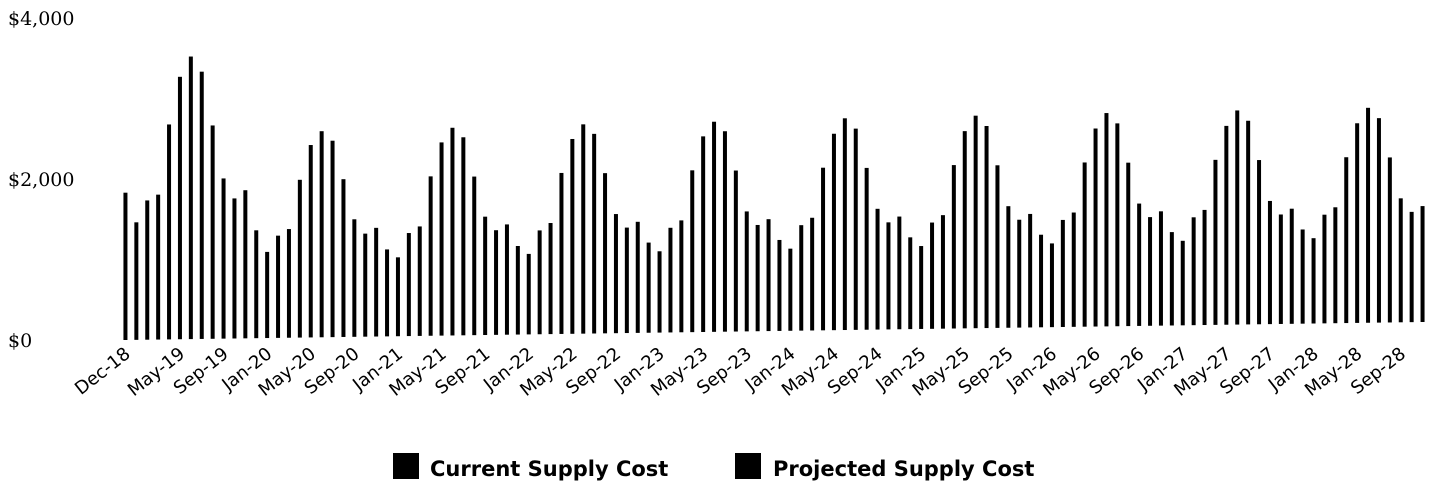 The image size is (1438, 489). What do you see at coordinates (903, 469) in the screenshot?
I see `legend-label-projected: Projected Supply Cost` at bounding box center [903, 469].